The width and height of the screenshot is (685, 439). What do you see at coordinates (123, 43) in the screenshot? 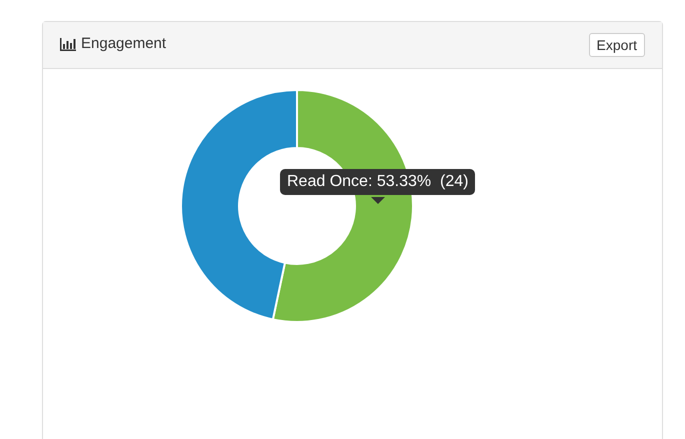
I see `chart-title: Engagement` at bounding box center [123, 43].